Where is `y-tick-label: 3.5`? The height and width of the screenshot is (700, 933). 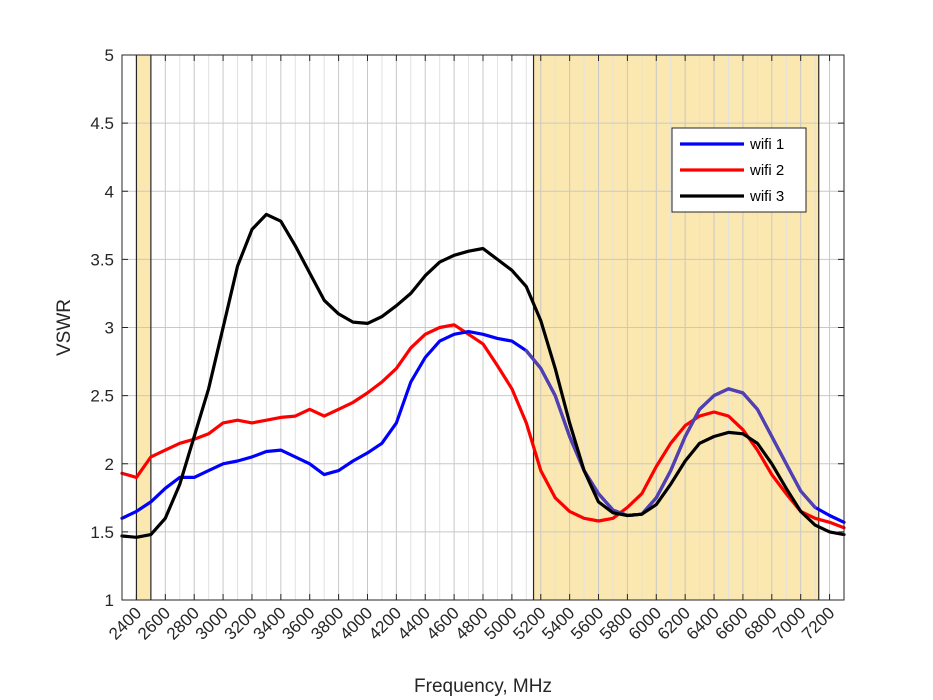 y-tick-label: 3.5 is located at coordinates (102, 259).